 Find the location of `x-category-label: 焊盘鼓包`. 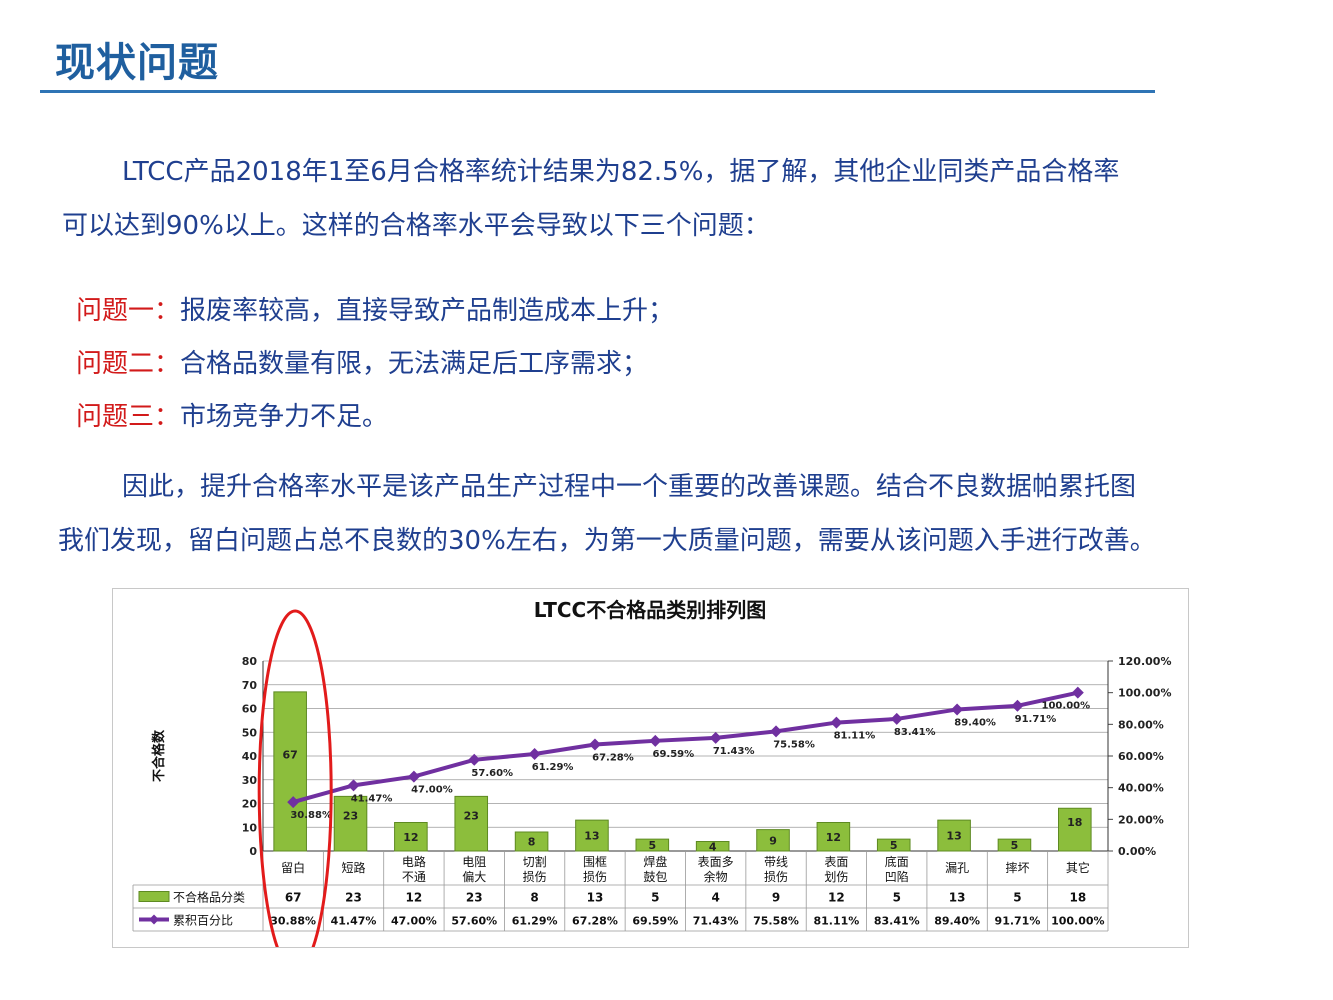

x-category-label: 焊盘鼓包 is located at coordinates (655, 869).